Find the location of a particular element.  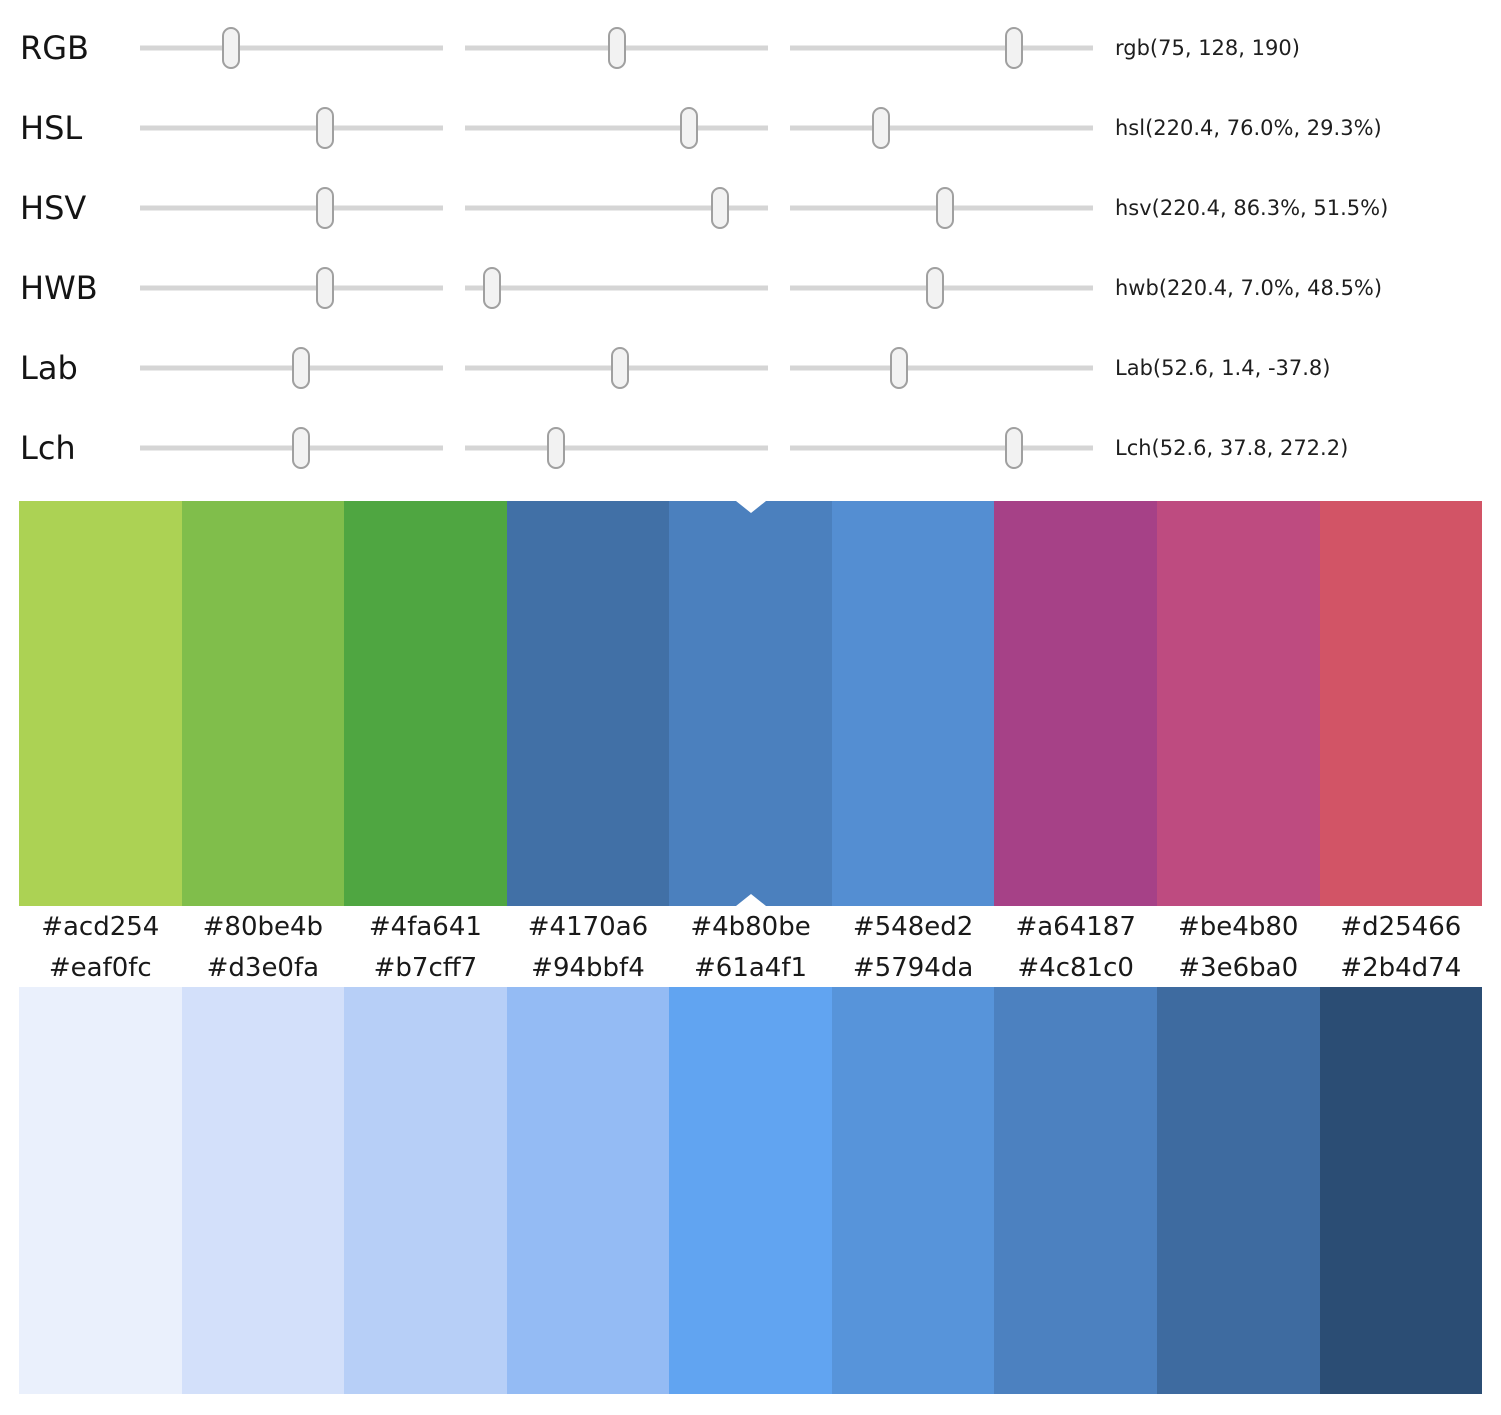

hue-swatch-hex-7: #a64187 is located at coordinates (1075, 927).